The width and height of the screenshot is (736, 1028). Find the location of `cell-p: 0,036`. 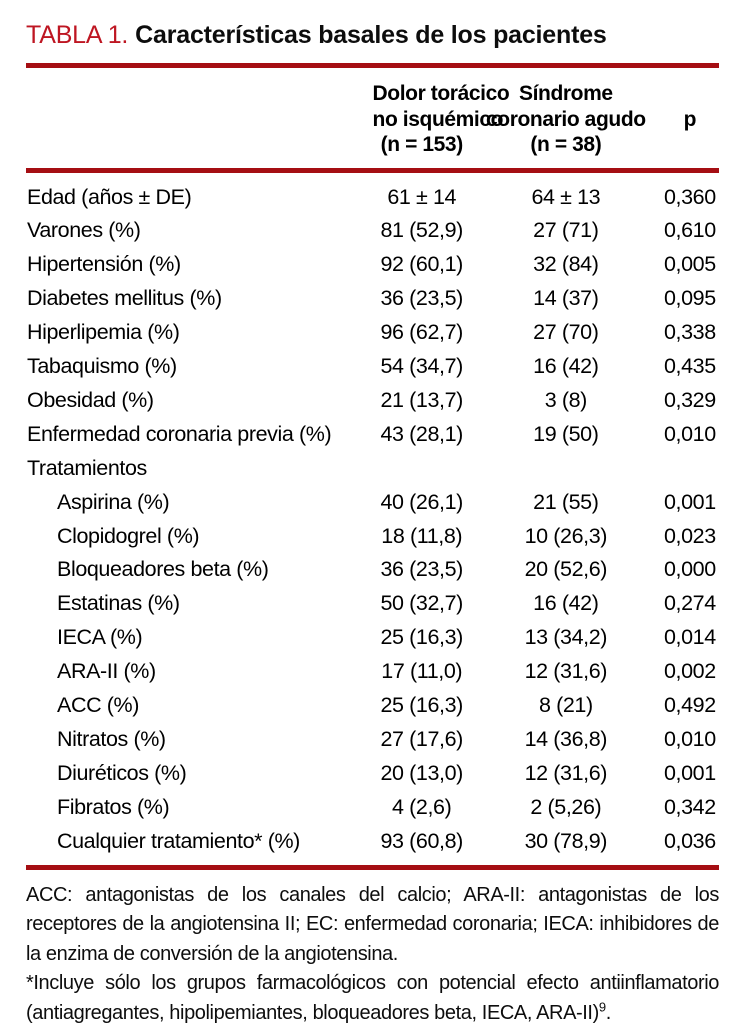

cell-p: 0,036 is located at coordinates (689, 840).